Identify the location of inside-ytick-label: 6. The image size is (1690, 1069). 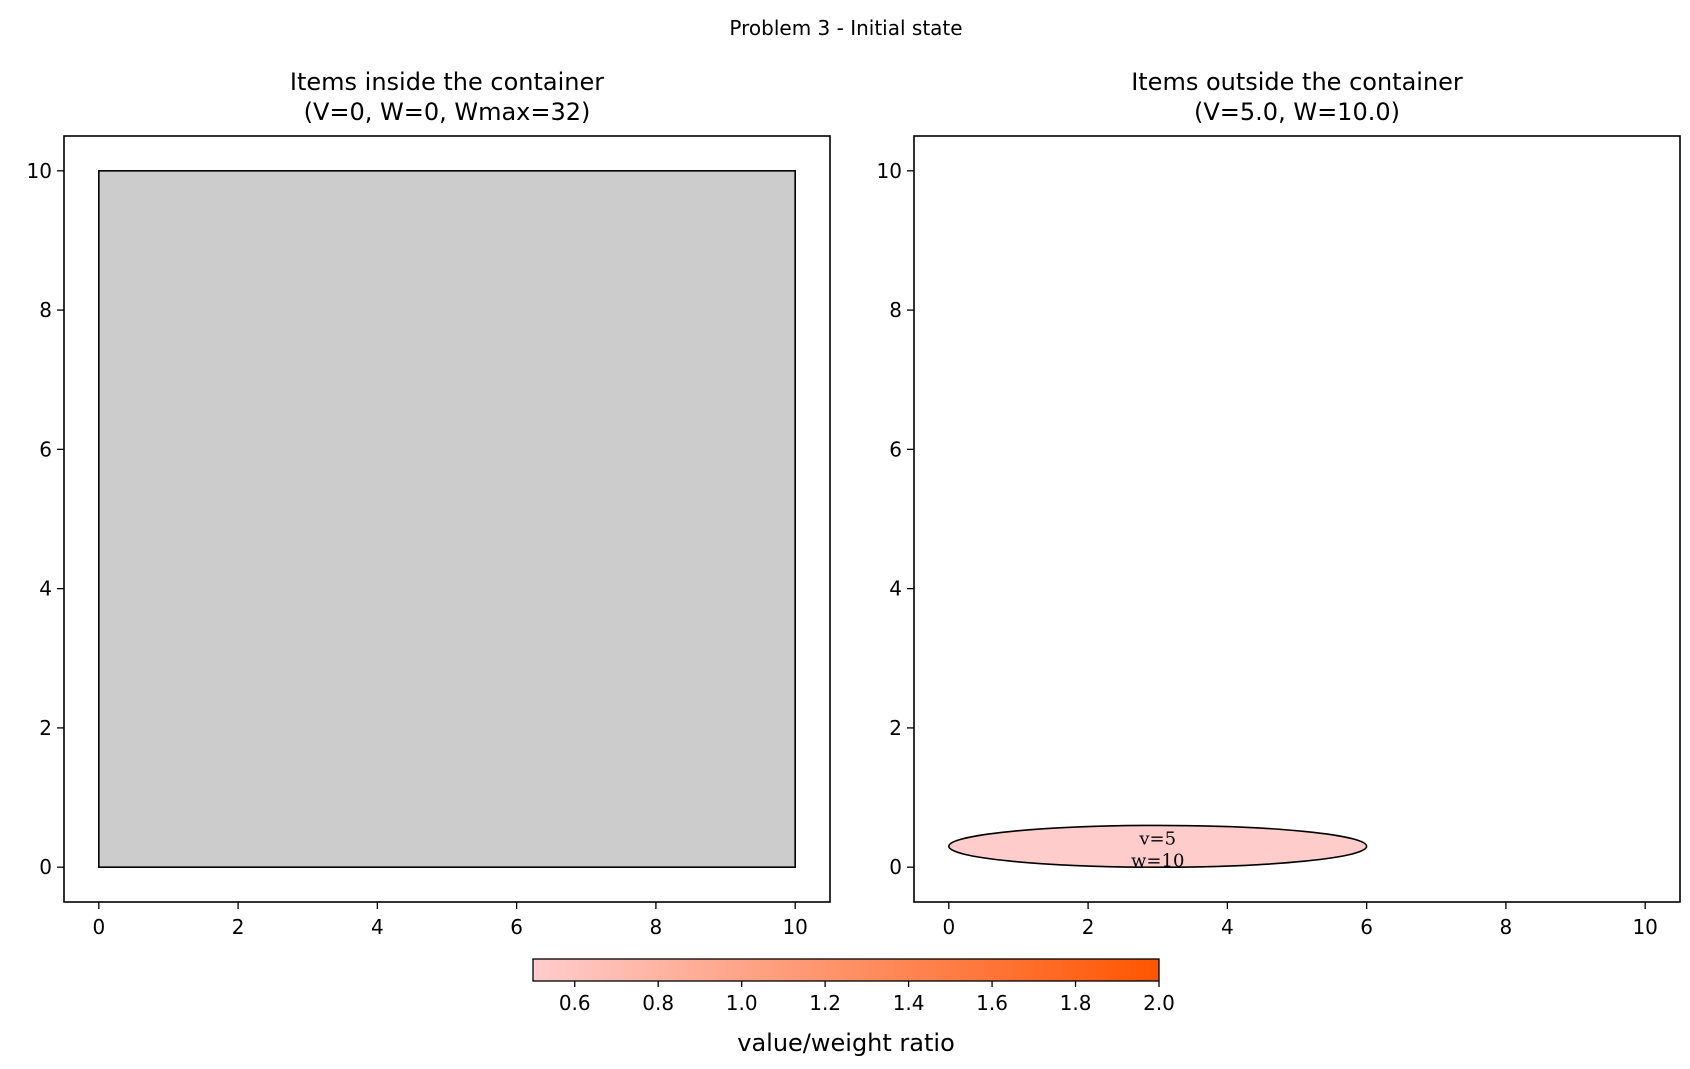
(45, 449).